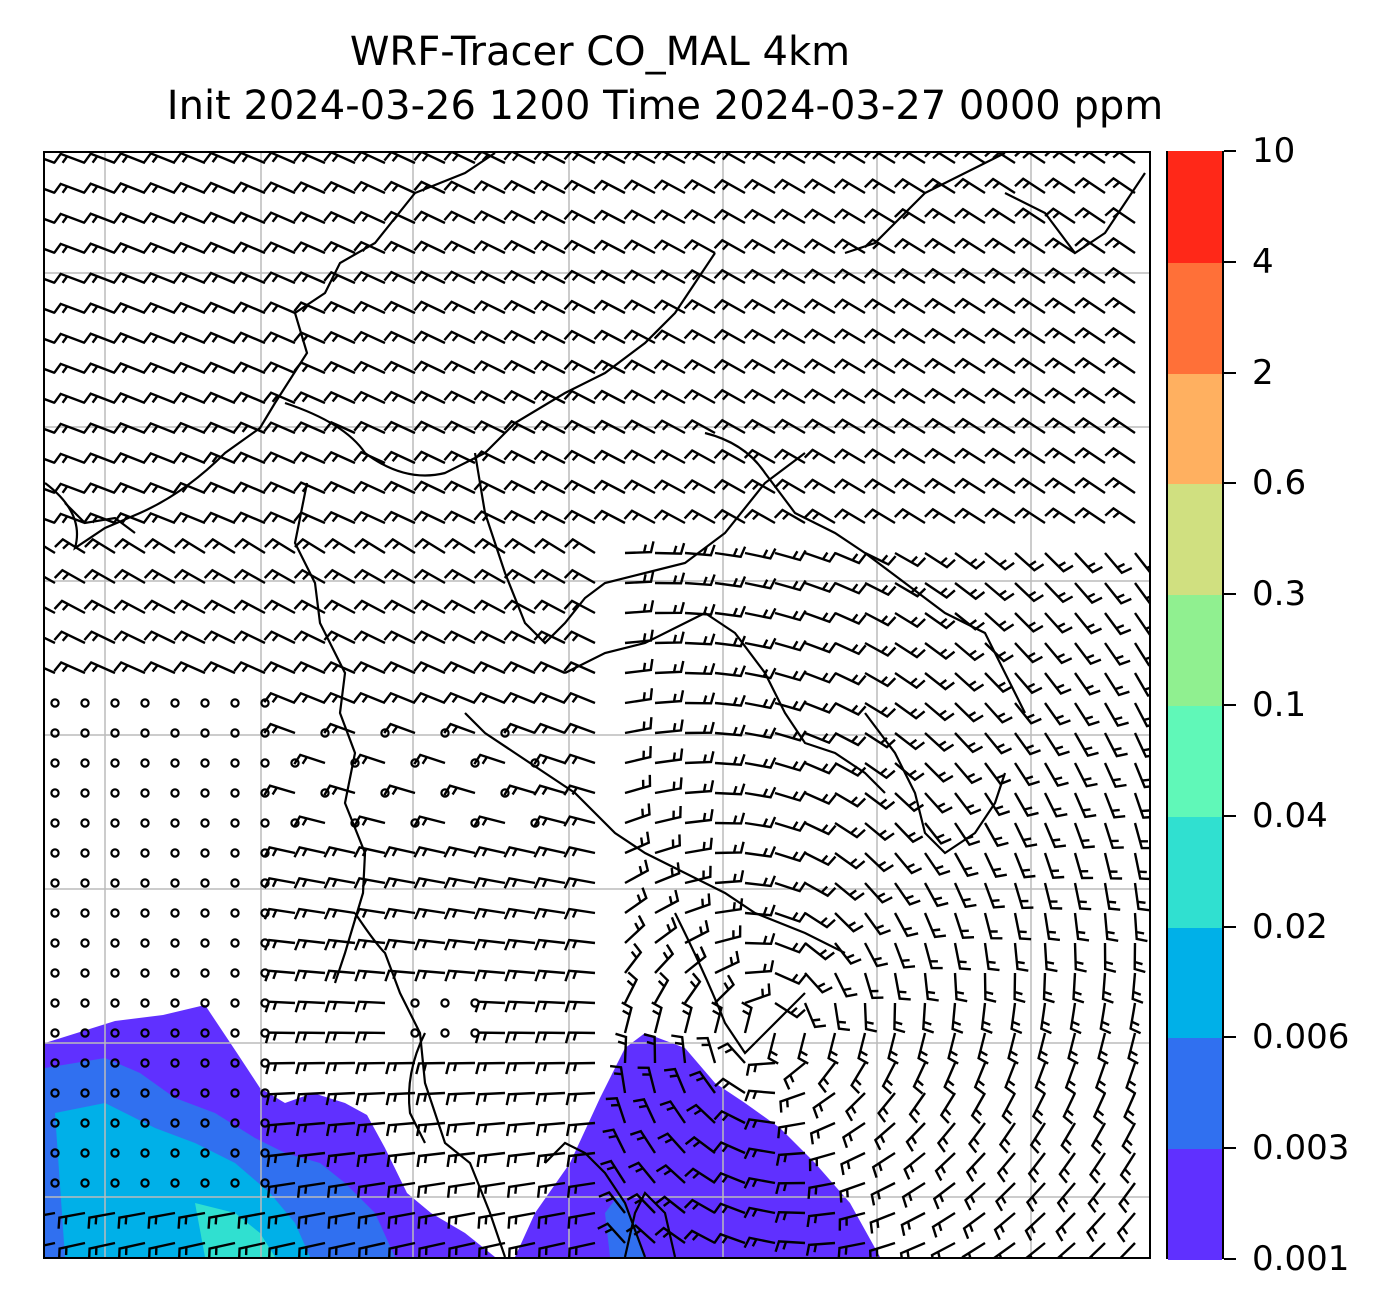  What do you see at coordinates (935, 783) in the screenshot?
I see `coastline` at bounding box center [935, 783].